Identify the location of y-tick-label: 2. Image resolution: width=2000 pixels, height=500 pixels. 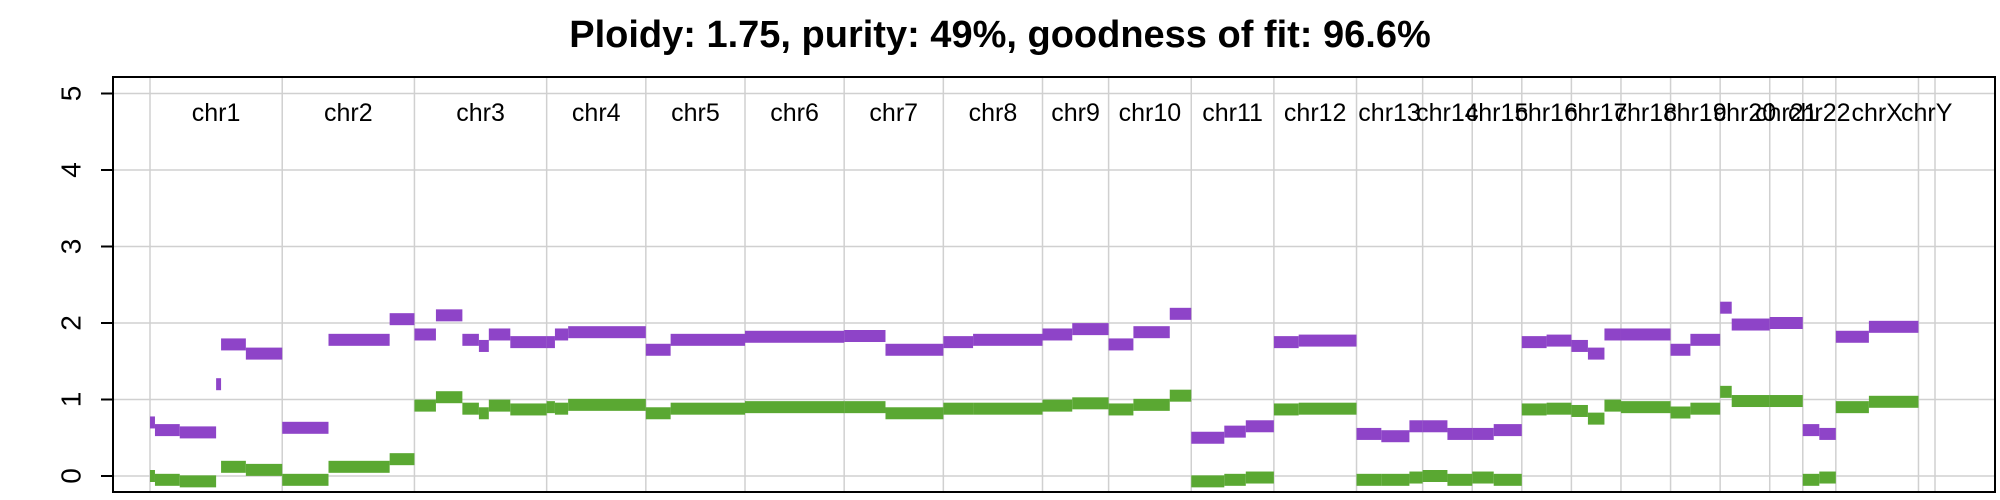
(70, 323).